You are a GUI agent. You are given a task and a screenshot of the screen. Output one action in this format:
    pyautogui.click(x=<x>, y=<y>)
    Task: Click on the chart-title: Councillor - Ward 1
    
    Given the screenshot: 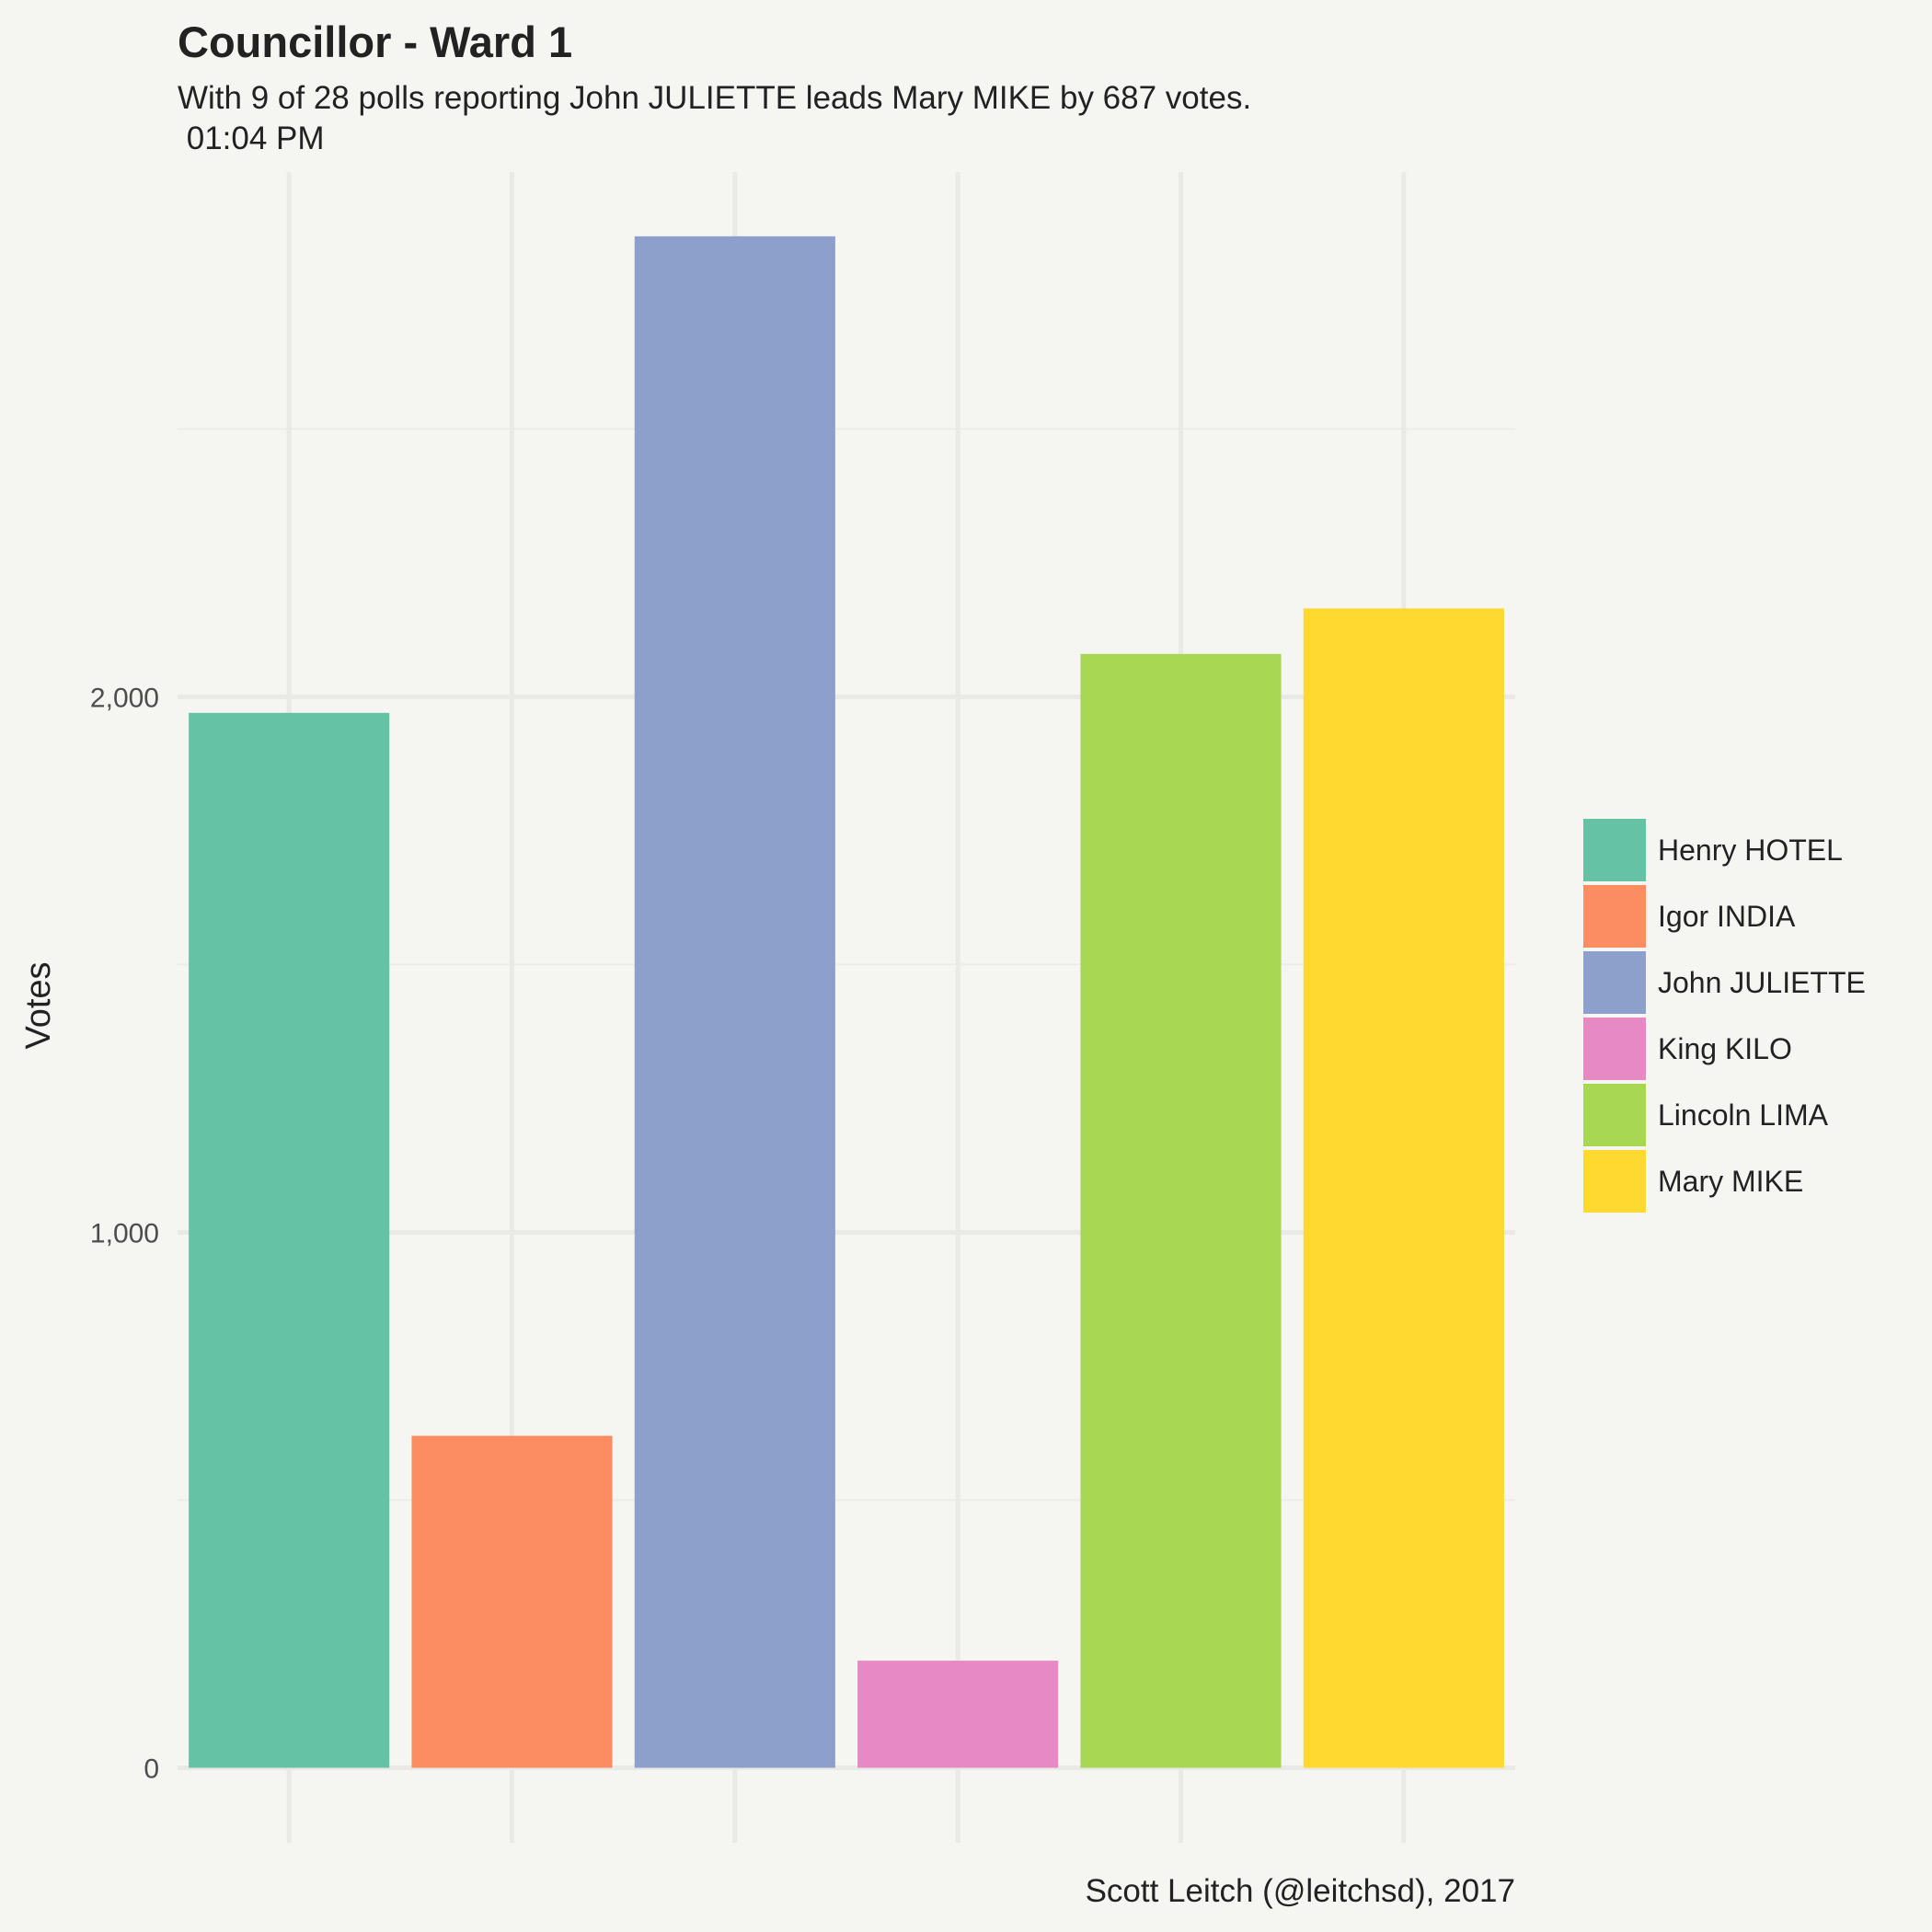 What is the action you would take?
    pyautogui.click(x=375, y=41)
    